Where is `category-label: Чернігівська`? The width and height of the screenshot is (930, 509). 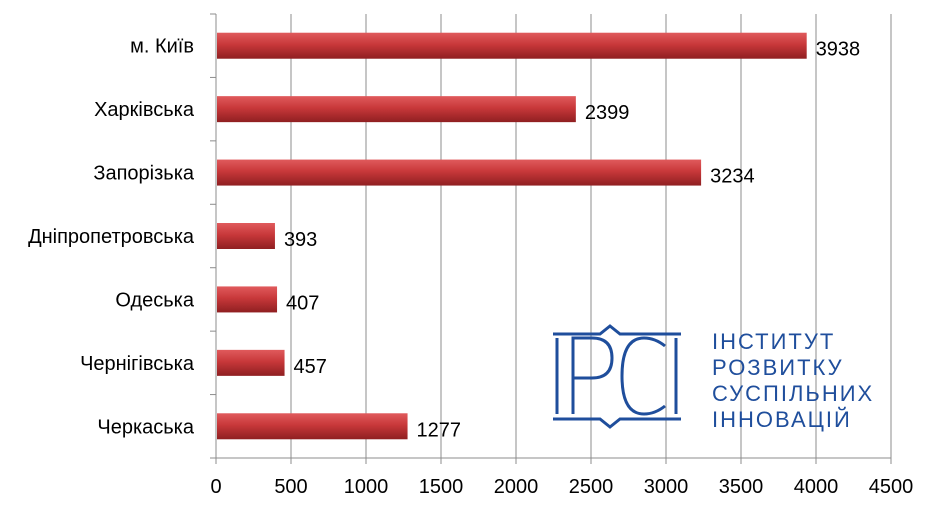 category-label: Чернігівська is located at coordinates (137, 364).